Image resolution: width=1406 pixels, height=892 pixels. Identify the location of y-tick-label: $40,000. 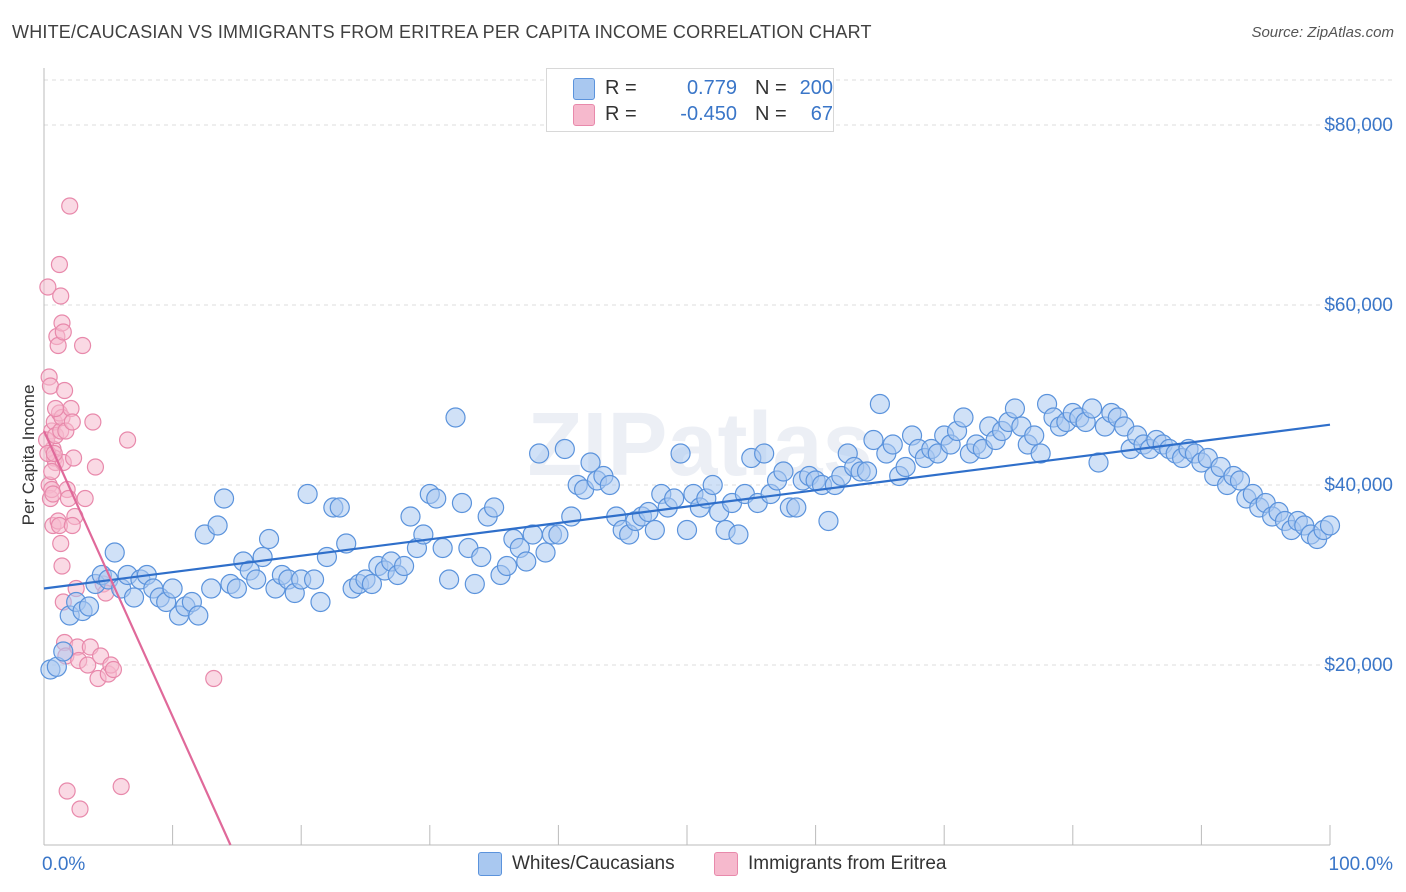
(1358, 485).